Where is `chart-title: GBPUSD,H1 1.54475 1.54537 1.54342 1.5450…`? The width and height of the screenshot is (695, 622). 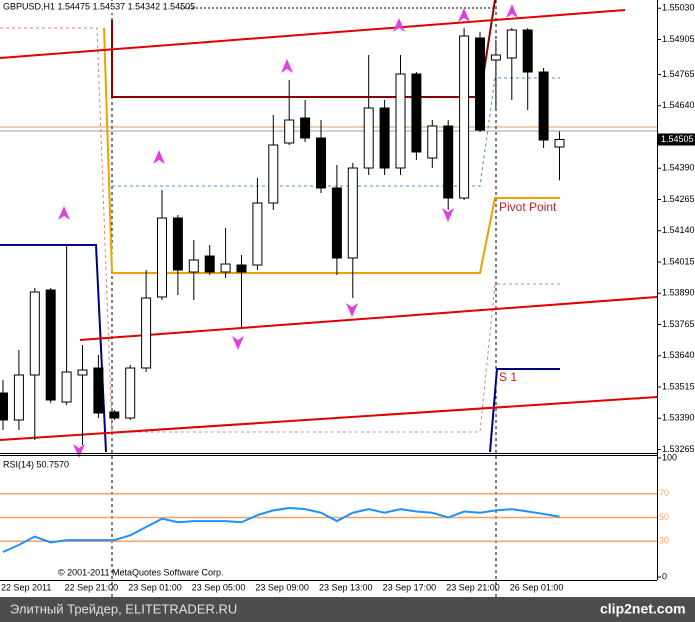 chart-title: GBPUSD,H1 1.54475 1.54537 1.54342 1.5450… is located at coordinates (99, 6).